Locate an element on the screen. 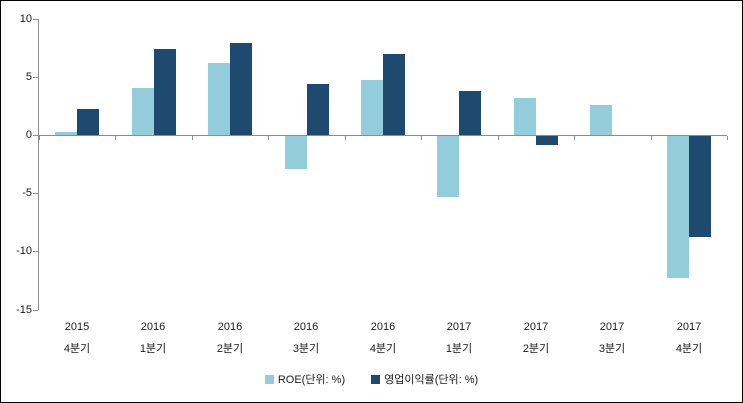 The image size is (743, 403). x-axis-category-label: 2017 2분기 is located at coordinates (536, 338).